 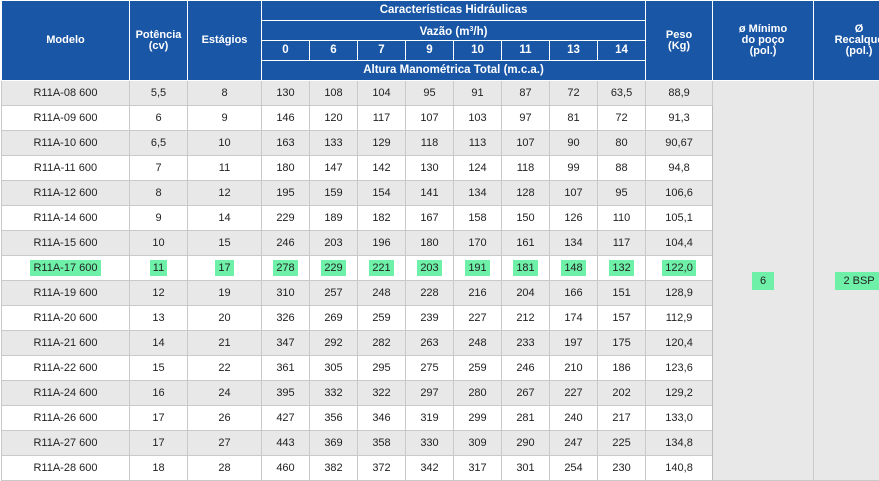 I want to click on potencia-cell: 5,5, so click(x=159, y=93).